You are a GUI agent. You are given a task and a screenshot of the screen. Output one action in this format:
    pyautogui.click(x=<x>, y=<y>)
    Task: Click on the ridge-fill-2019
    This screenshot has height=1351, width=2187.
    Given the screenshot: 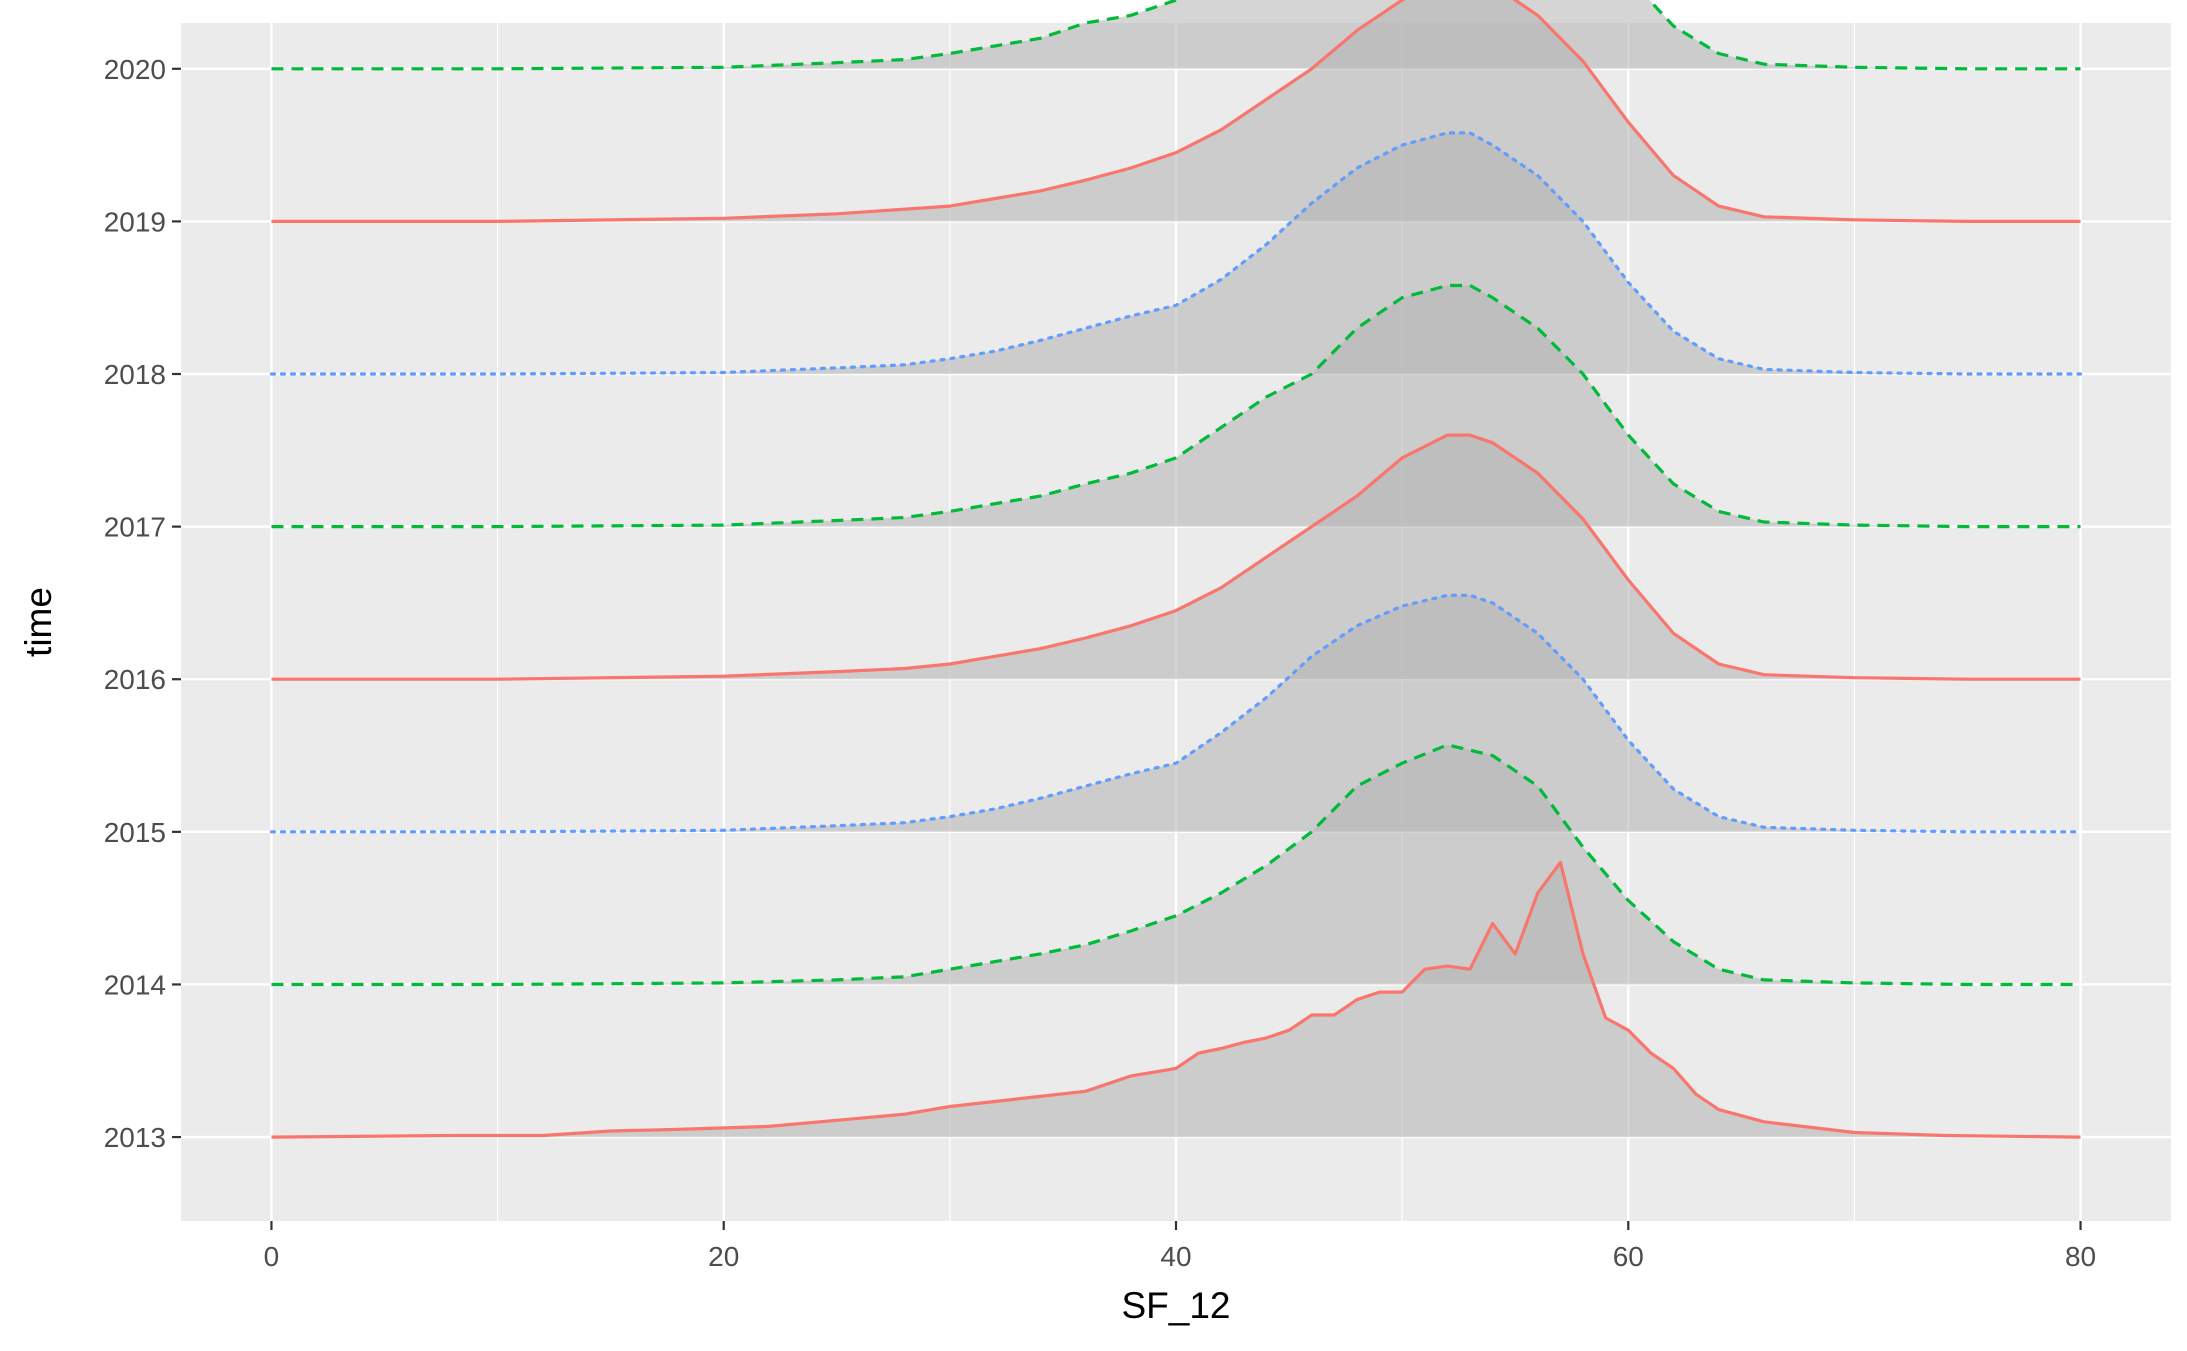 What is the action you would take?
    pyautogui.click(x=1176, y=111)
    